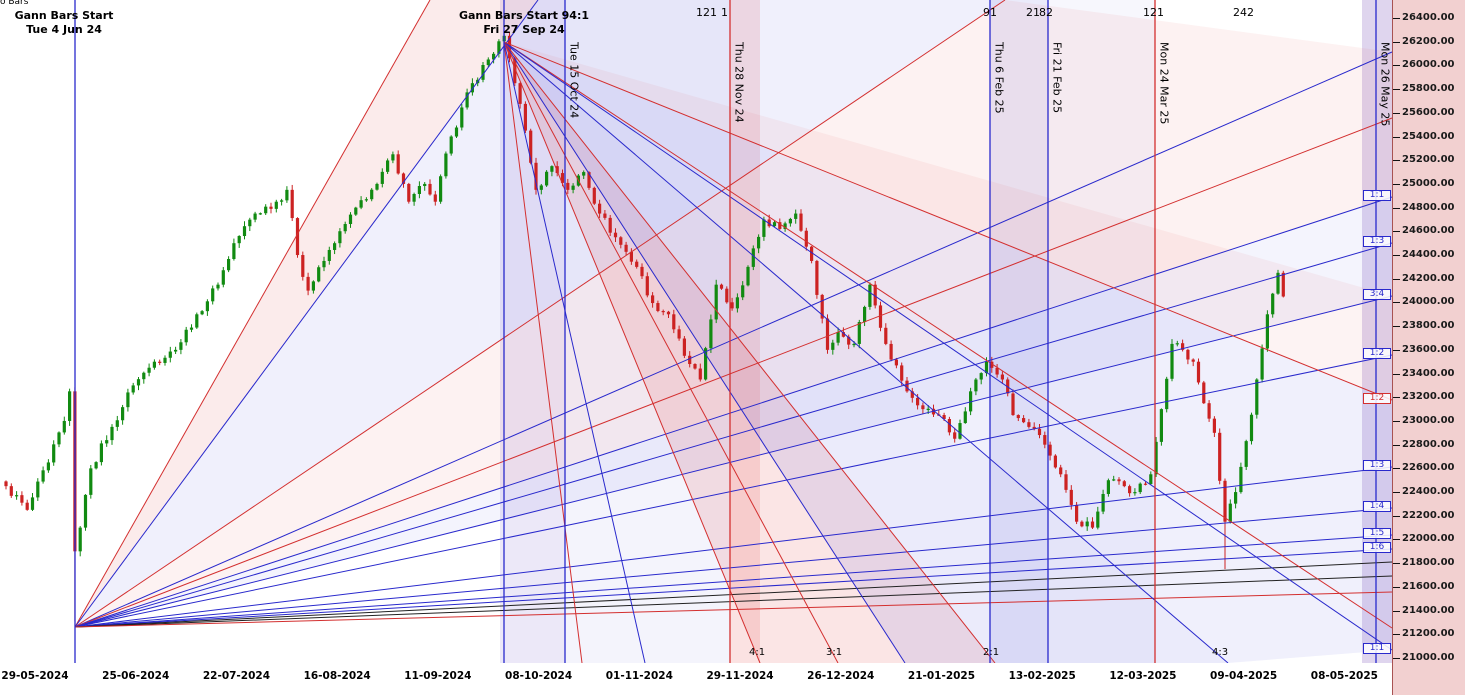 This screenshot has height=695, width=1465. Describe the element at coordinates (1428, 41) in the screenshot. I see `y-axis-tick-label: 26200.00` at that location.